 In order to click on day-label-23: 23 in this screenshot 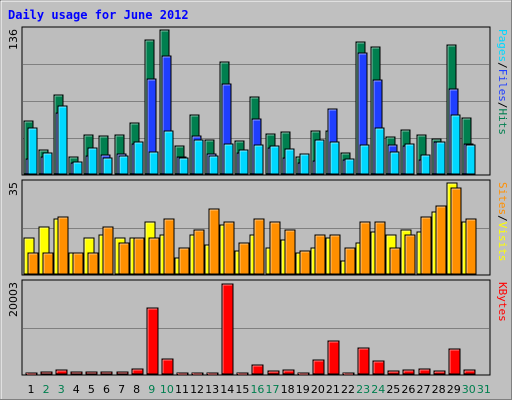, I will do `click(363, 389)`.